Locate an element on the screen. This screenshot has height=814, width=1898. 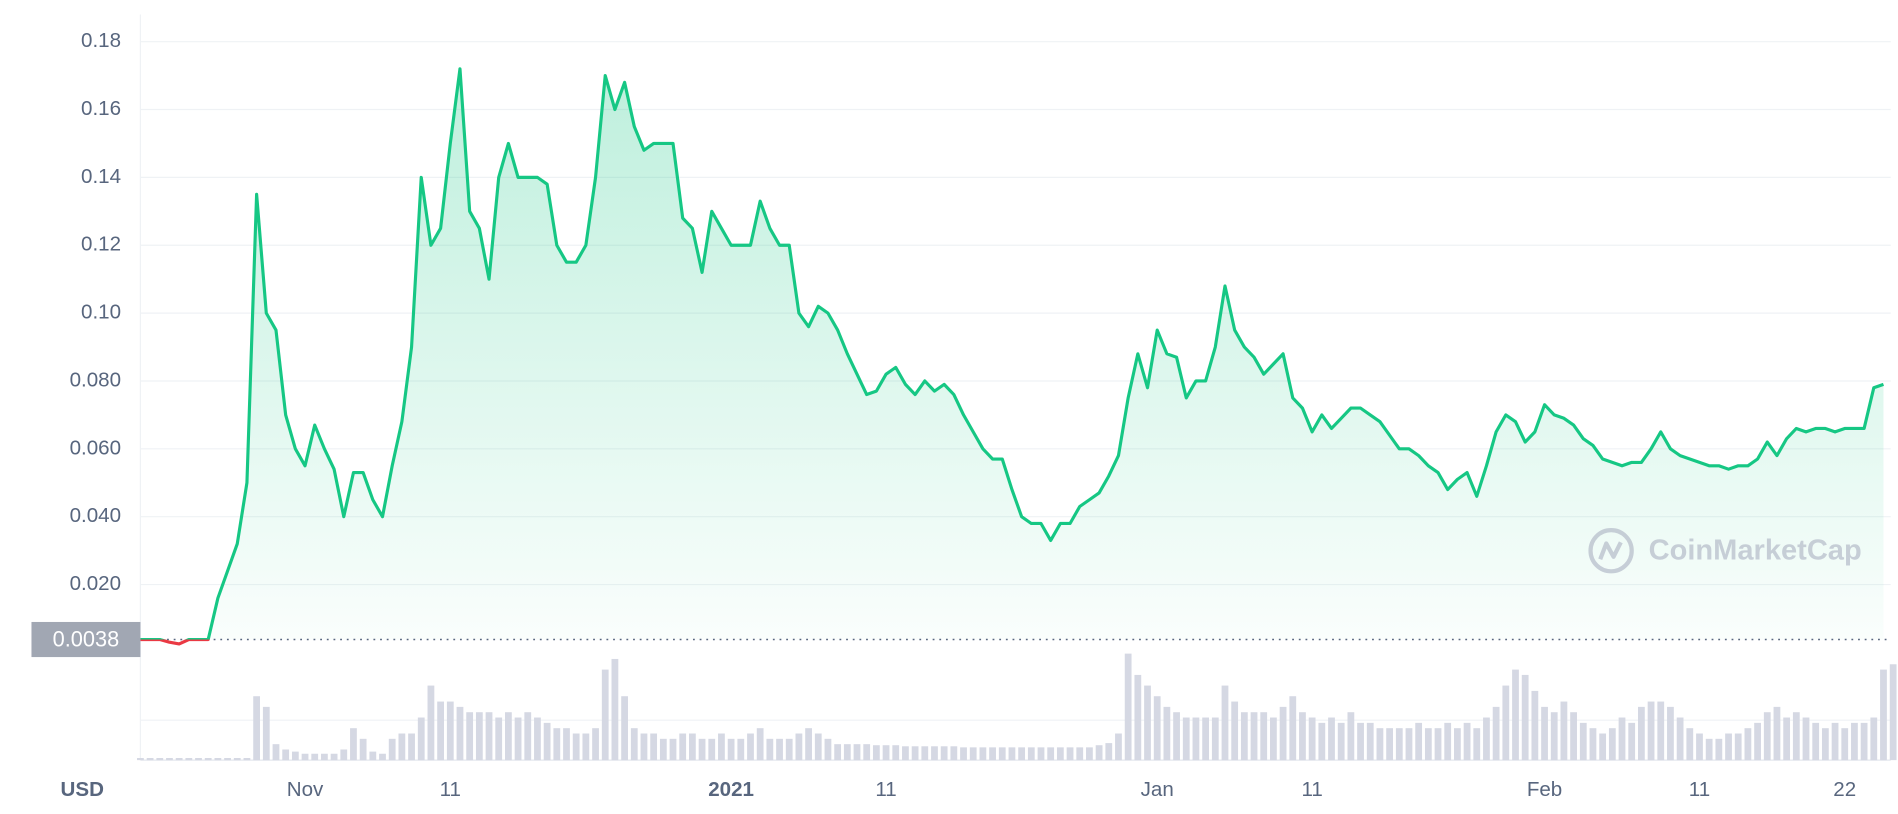
watermark-logo is located at coordinates (1611, 551).